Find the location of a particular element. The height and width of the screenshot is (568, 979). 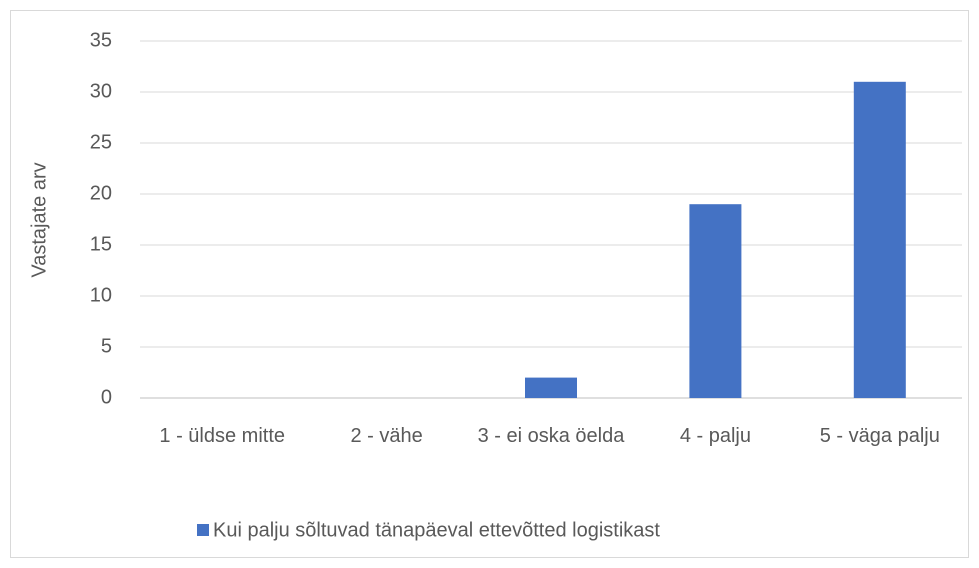

legend-swatch is located at coordinates (203, 530).